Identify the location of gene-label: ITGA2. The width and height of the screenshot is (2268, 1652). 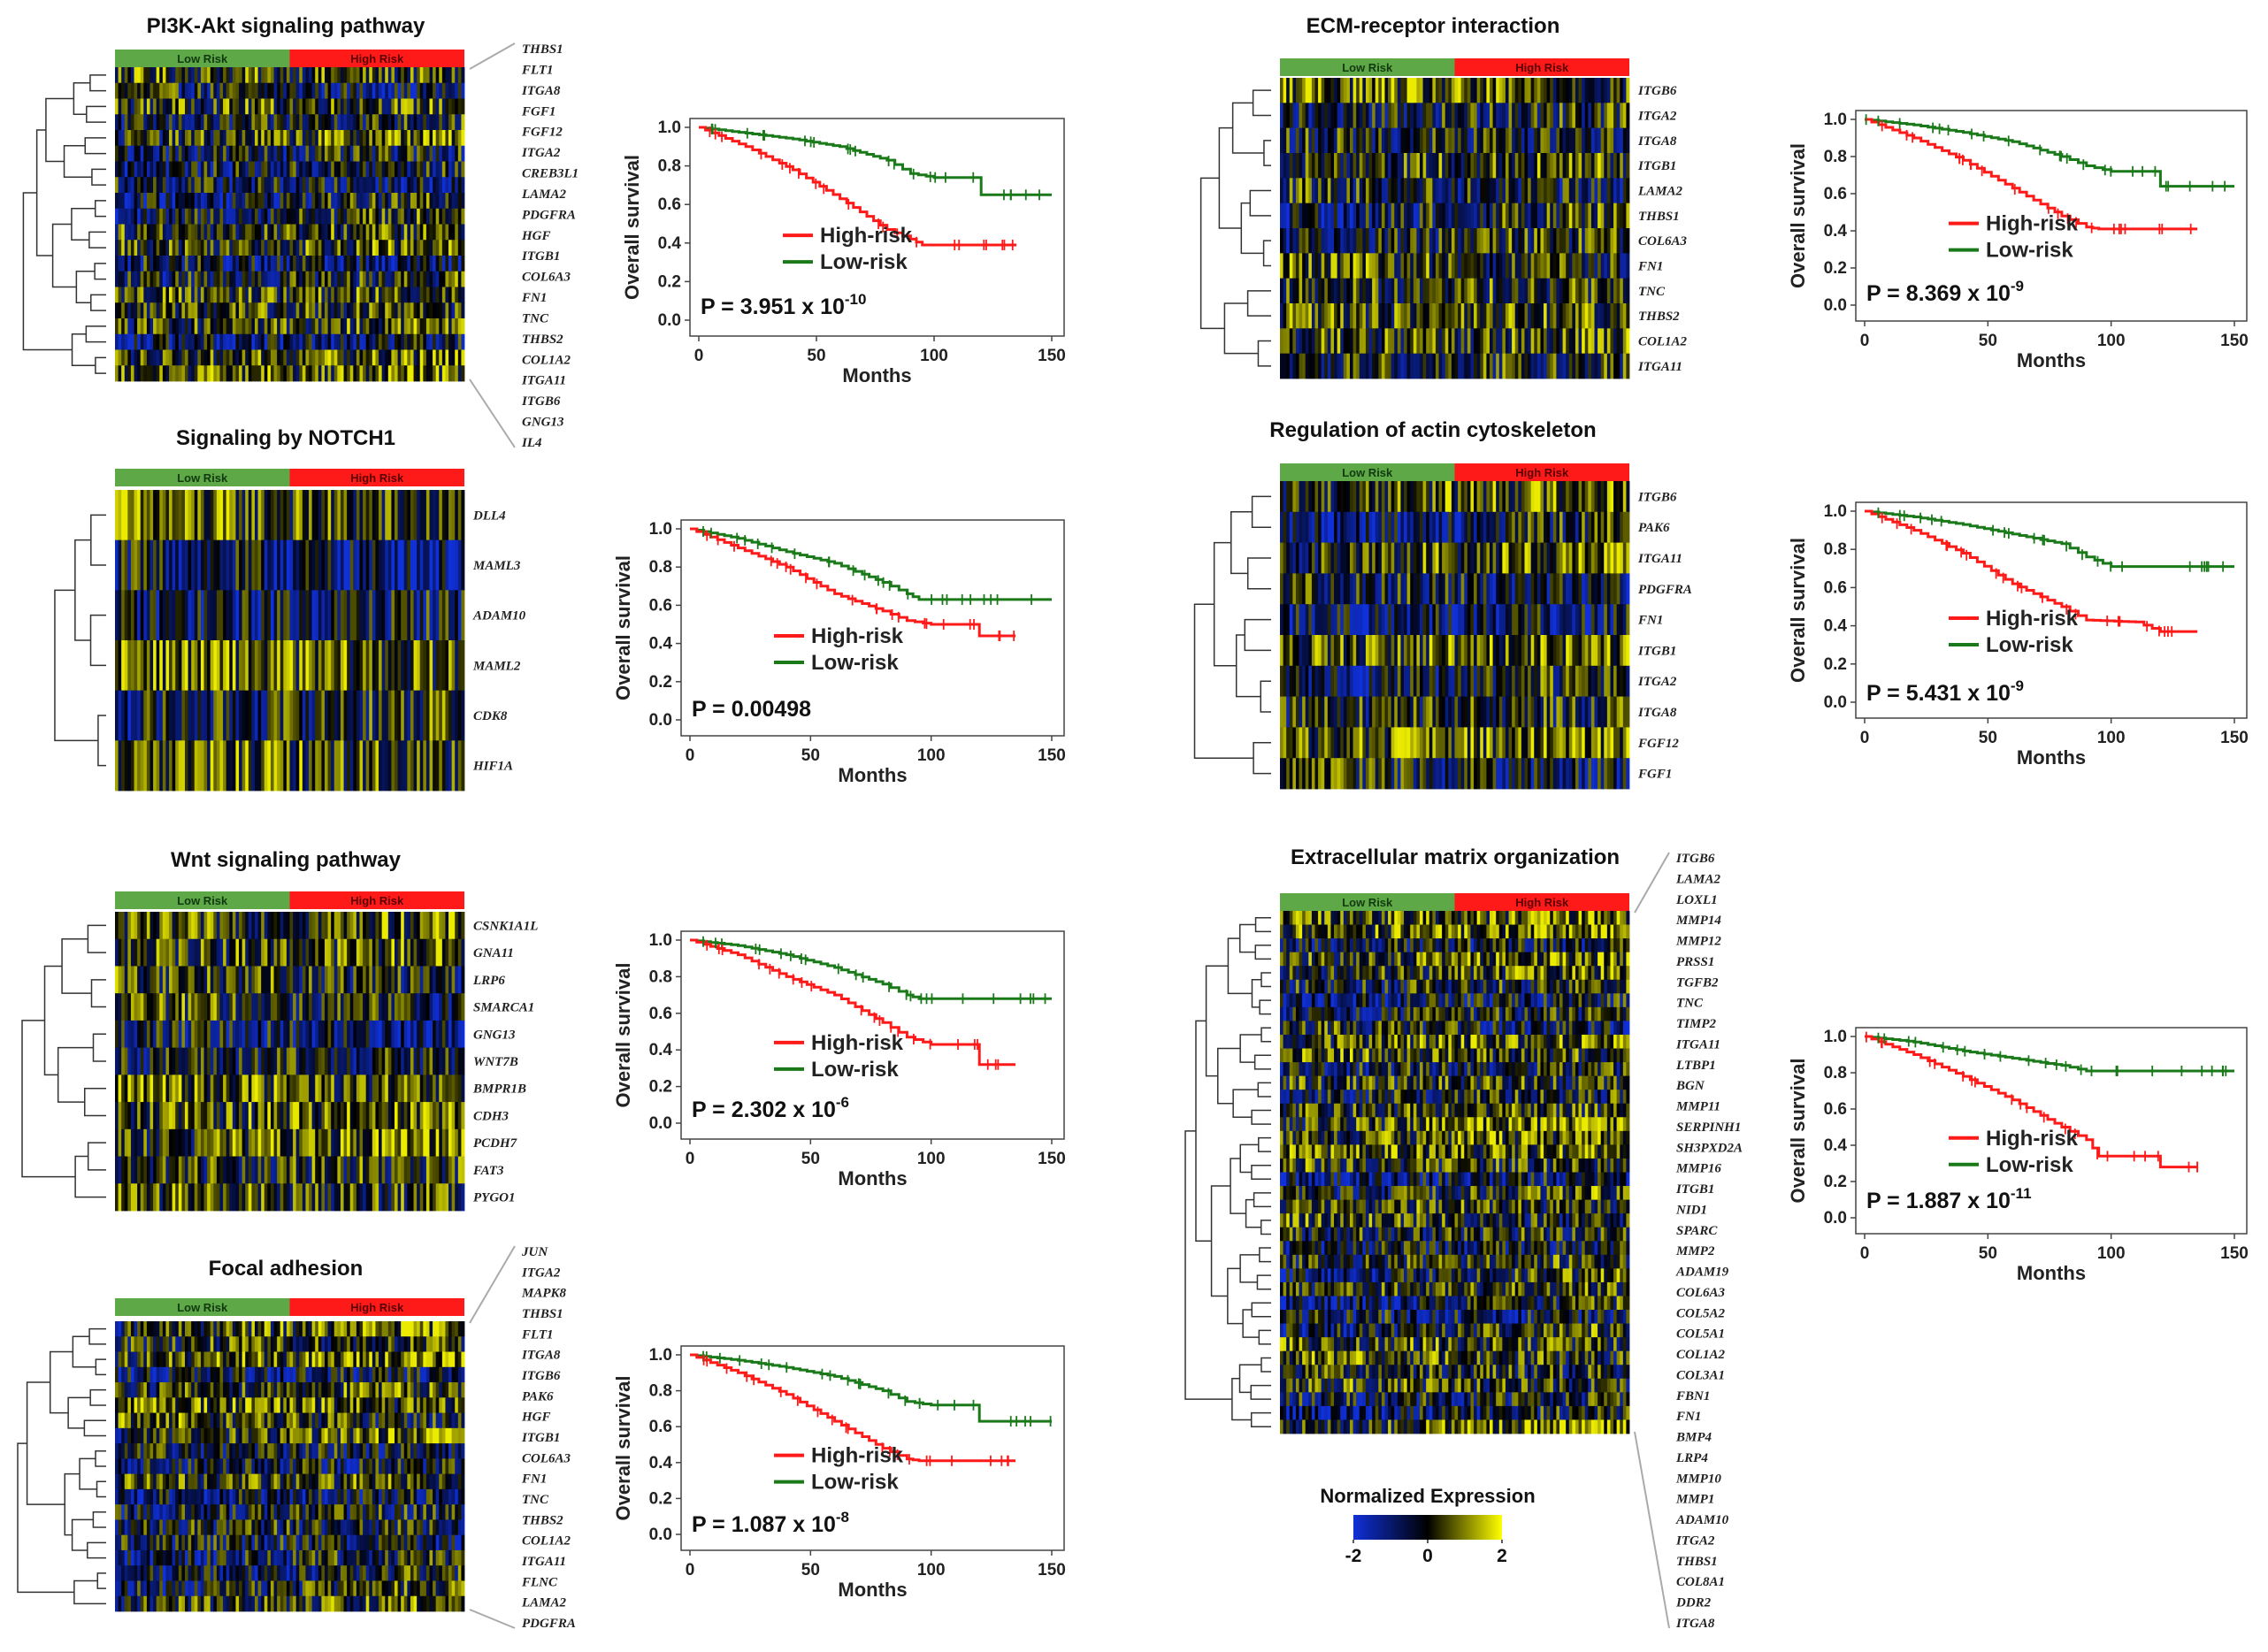
(541, 153).